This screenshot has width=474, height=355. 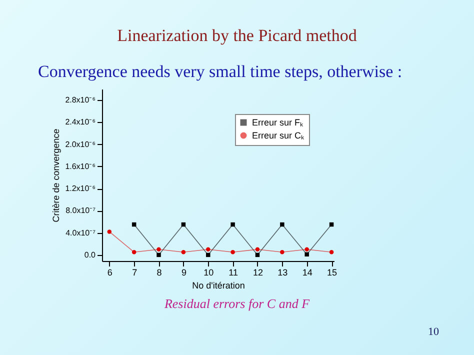 What do you see at coordinates (209, 273) in the screenshot?
I see `x-tick-label: 10` at bounding box center [209, 273].